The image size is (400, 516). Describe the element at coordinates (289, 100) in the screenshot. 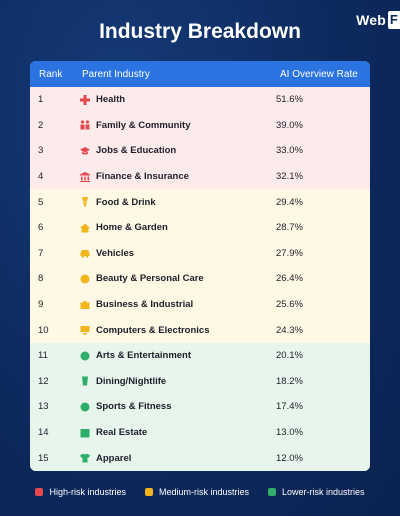

I see `rate-cell: 51.6%` at that location.